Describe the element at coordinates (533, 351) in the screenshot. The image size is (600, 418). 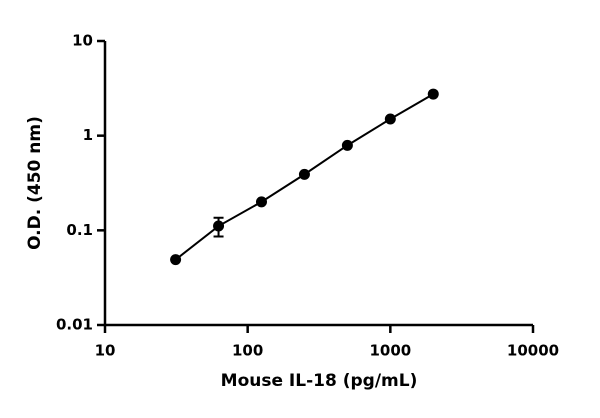
I see `x-tick-label: 10000` at that location.